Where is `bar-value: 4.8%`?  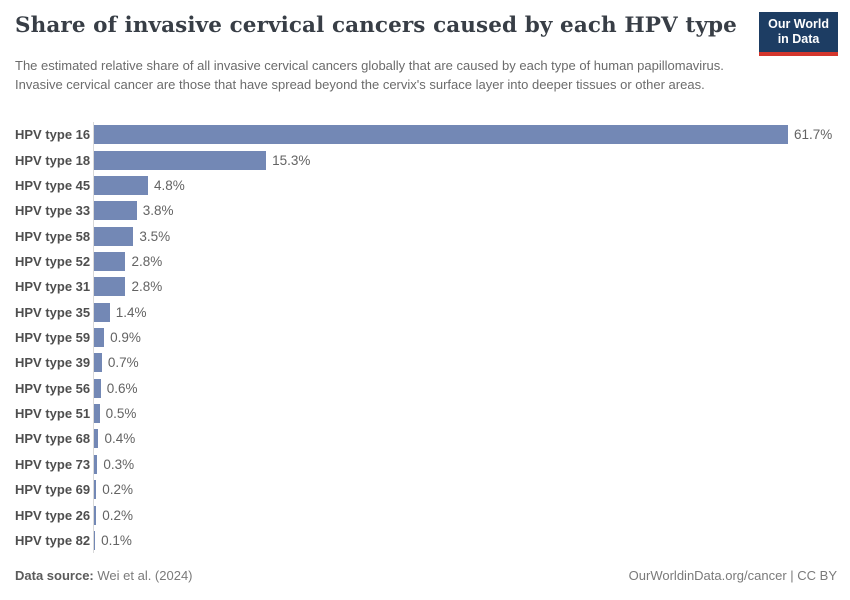 bar-value: 4.8% is located at coordinates (169, 185).